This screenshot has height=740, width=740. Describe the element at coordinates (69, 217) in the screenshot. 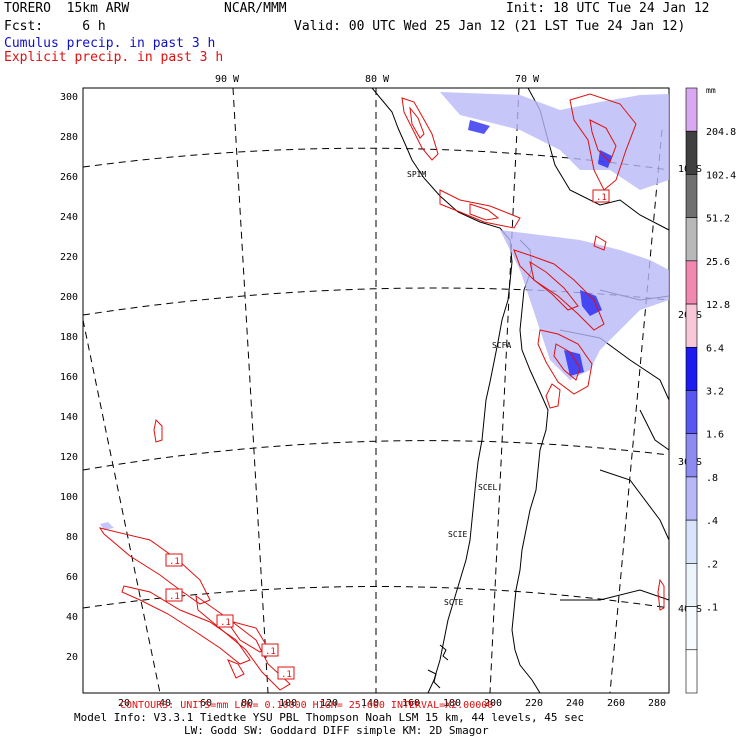

I see `y-tick-label: 240` at that location.